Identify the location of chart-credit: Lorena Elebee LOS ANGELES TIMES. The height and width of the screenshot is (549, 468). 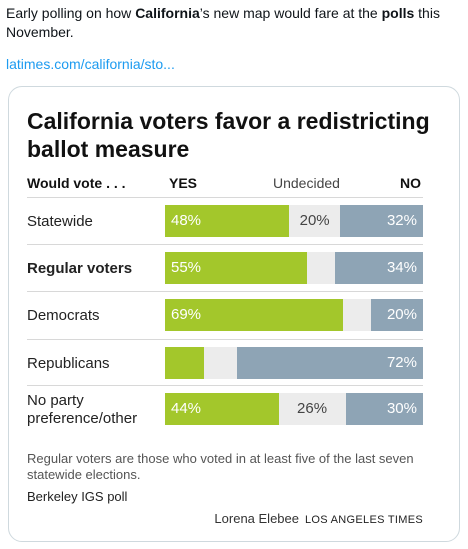
(318, 518).